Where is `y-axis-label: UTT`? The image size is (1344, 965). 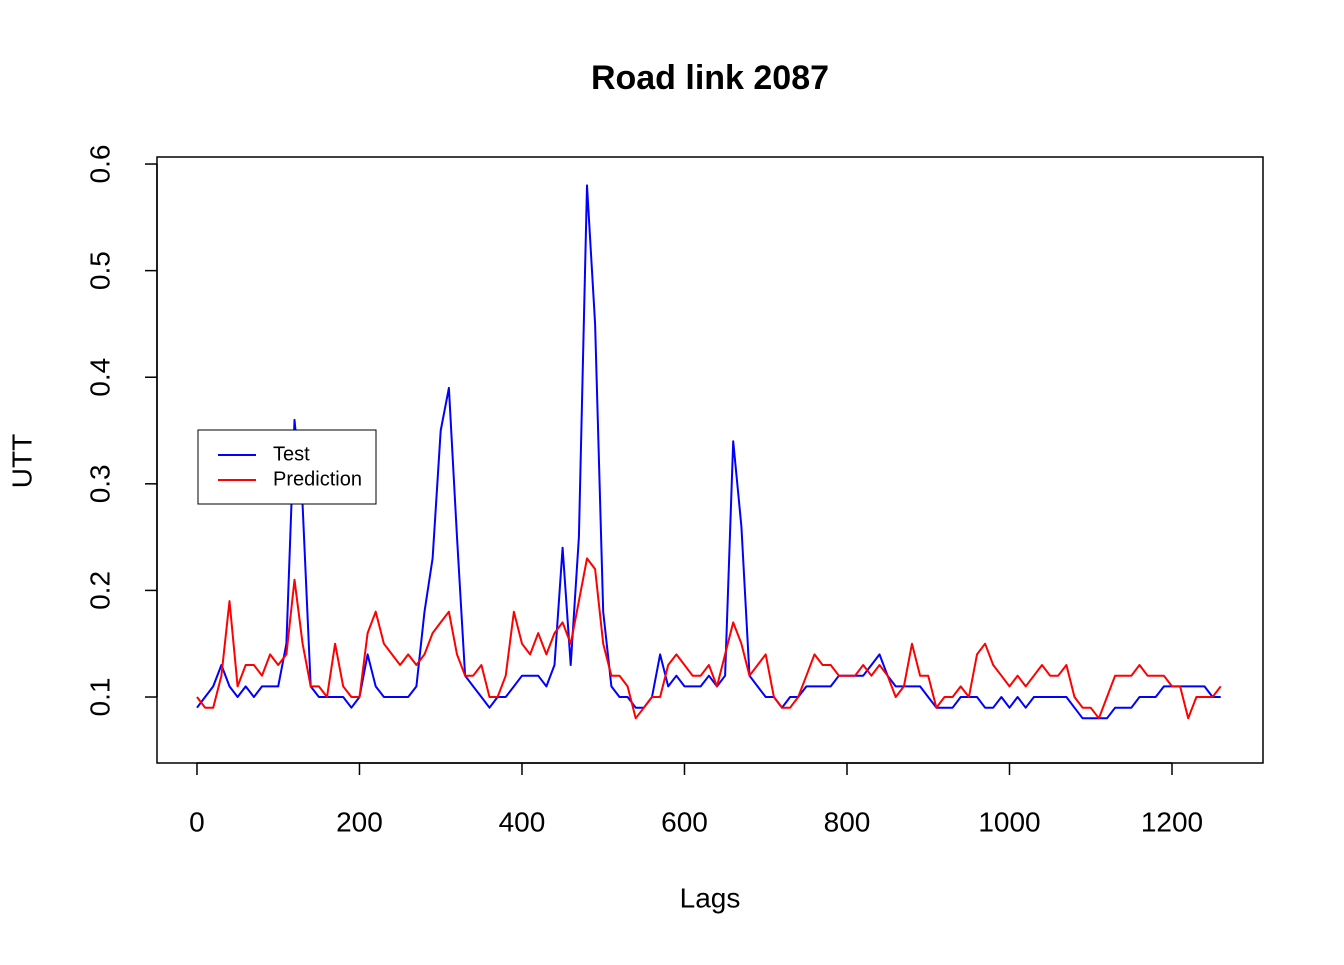
y-axis-label: UTT is located at coordinates (21, 461).